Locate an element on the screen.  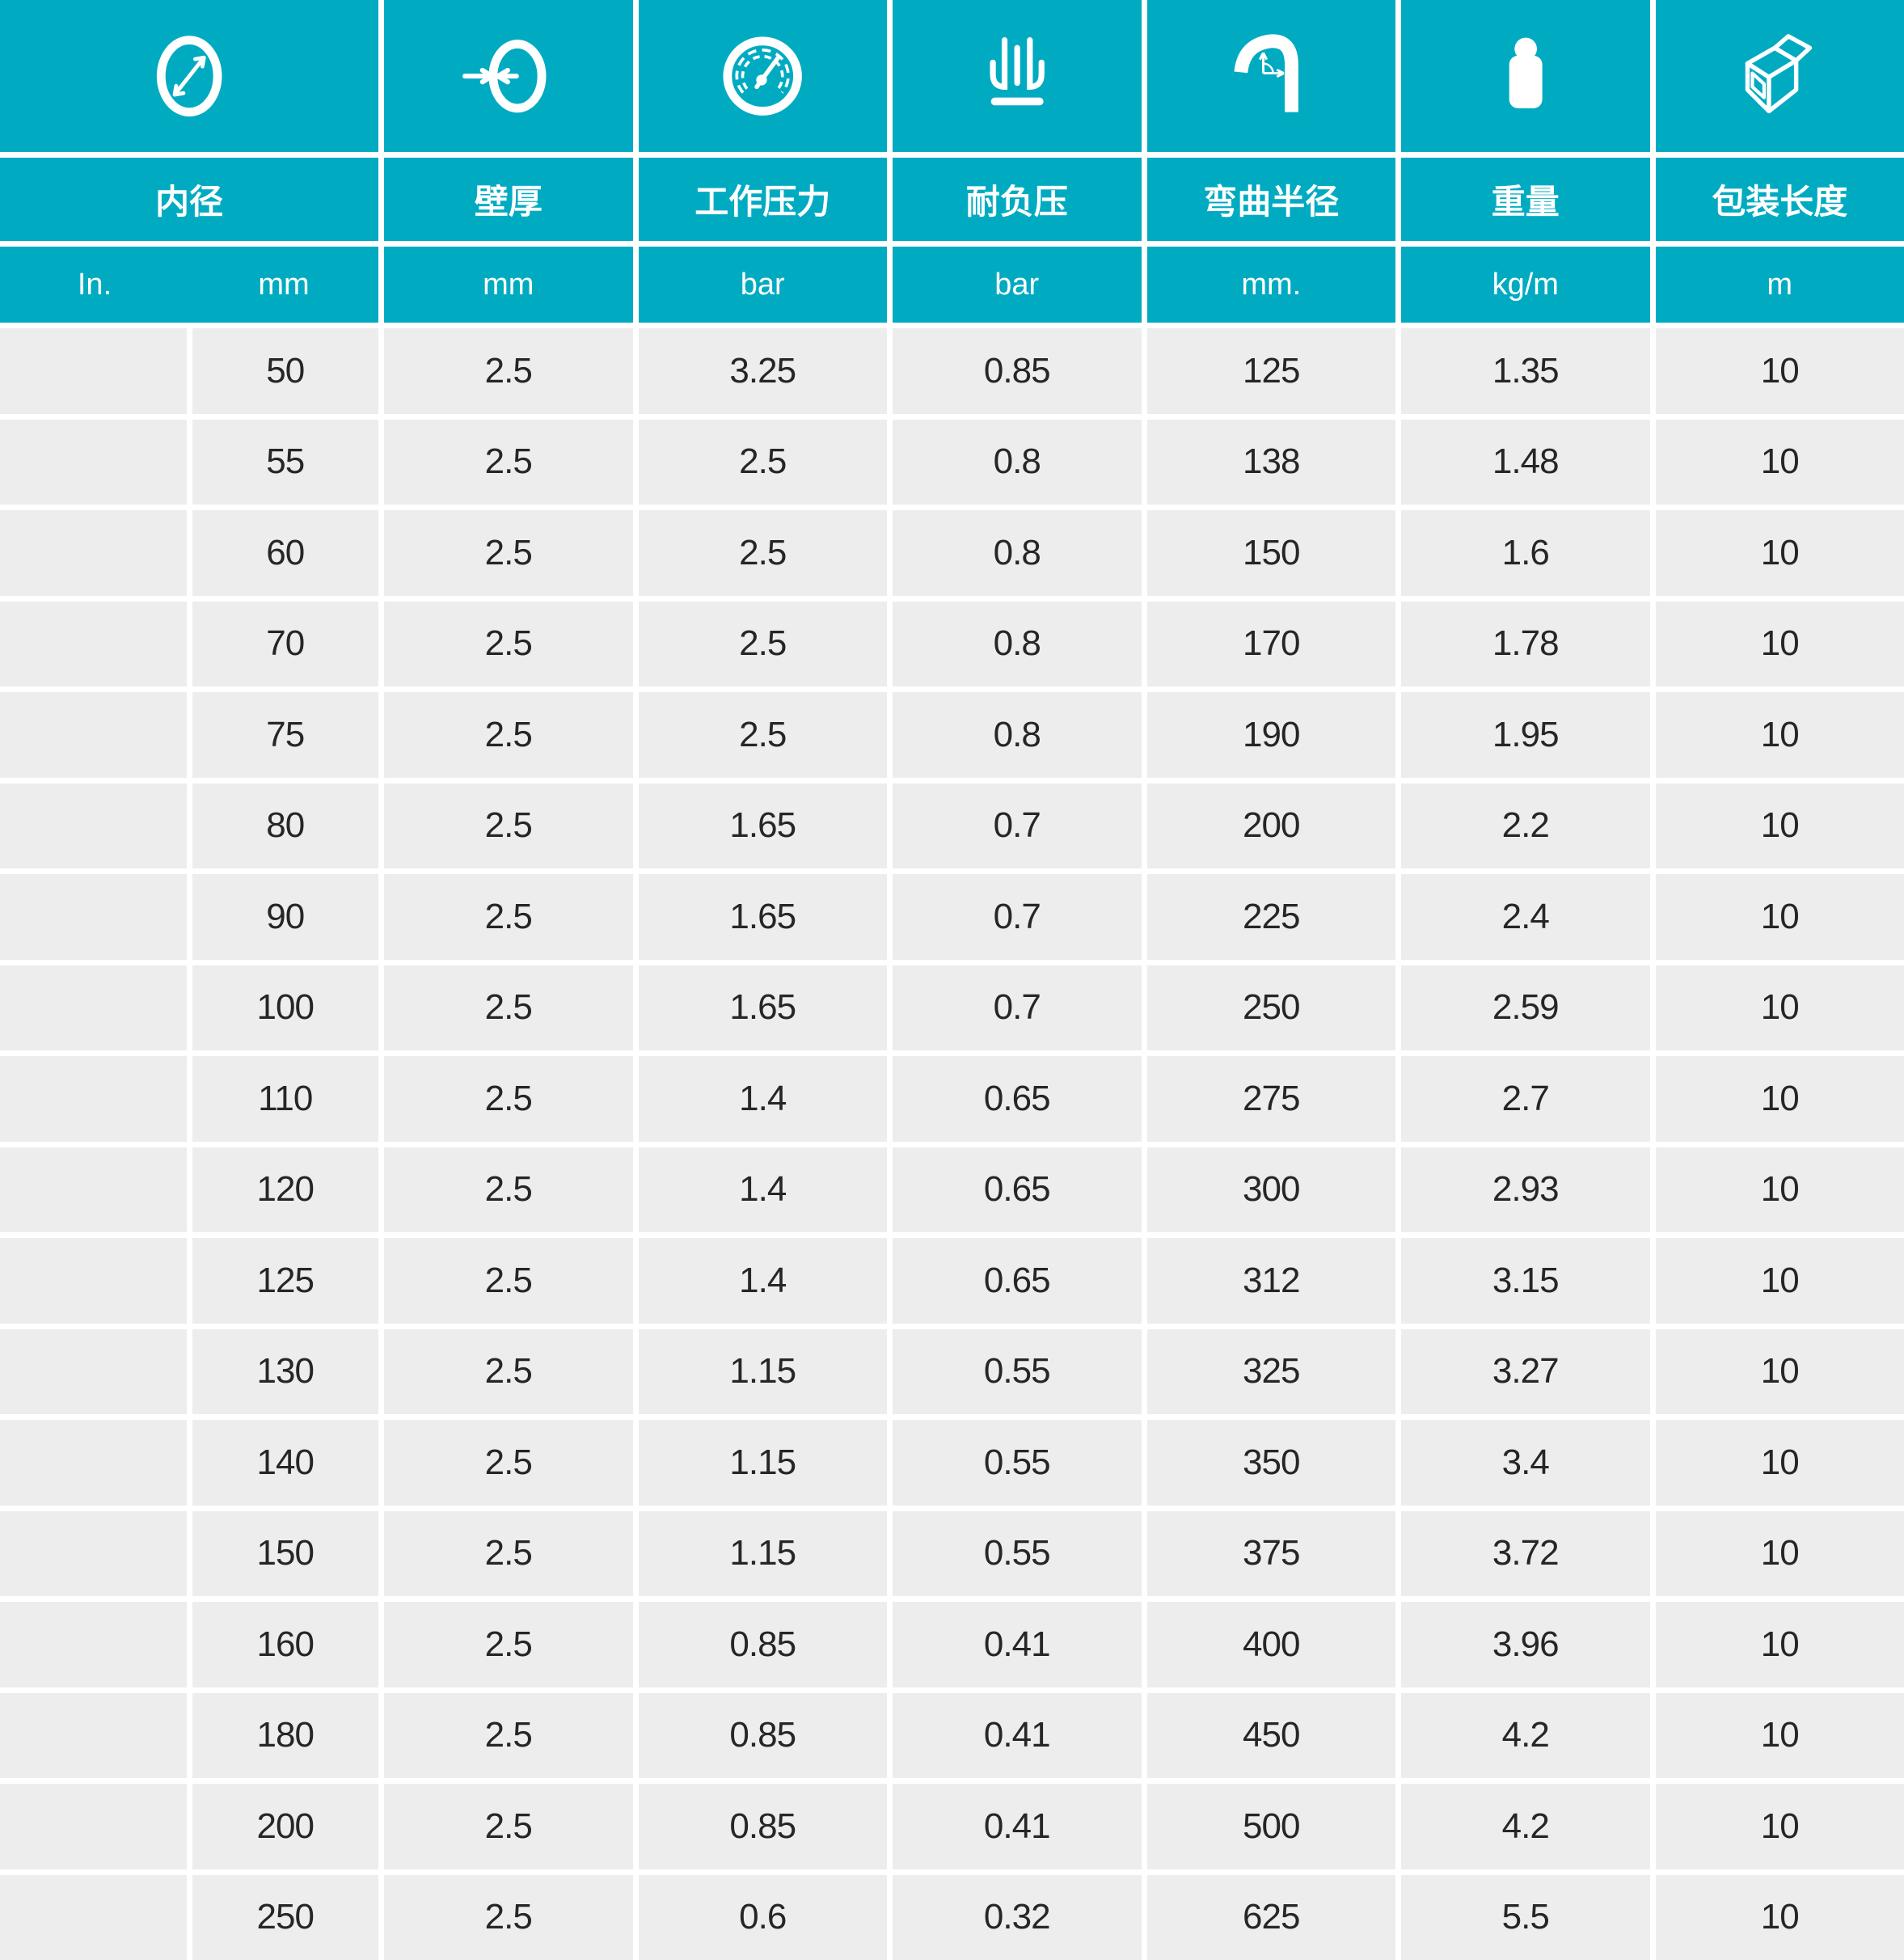
table-row: 200 2.5 0.85 0.41 500 4.2 10 is located at coordinates (952, 1826).